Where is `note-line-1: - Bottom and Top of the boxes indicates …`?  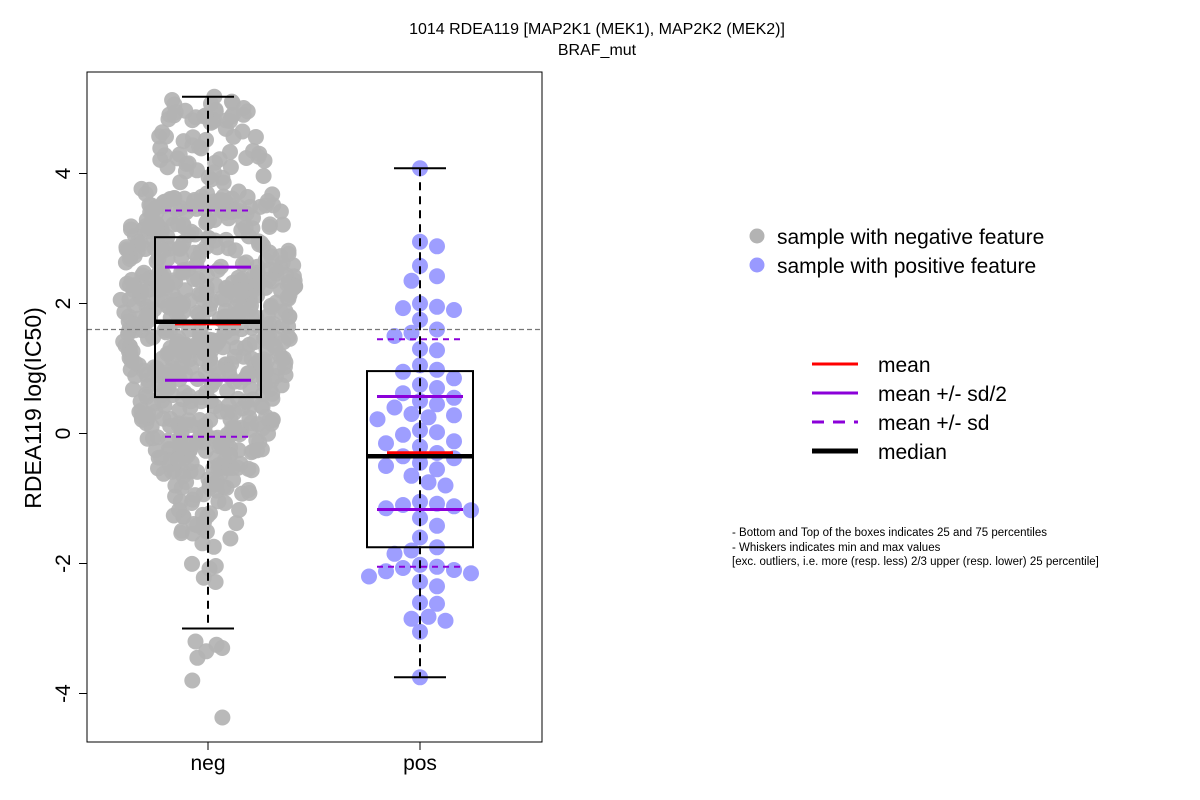 note-line-1: - Bottom and Top of the boxes indicates … is located at coordinates (889, 533).